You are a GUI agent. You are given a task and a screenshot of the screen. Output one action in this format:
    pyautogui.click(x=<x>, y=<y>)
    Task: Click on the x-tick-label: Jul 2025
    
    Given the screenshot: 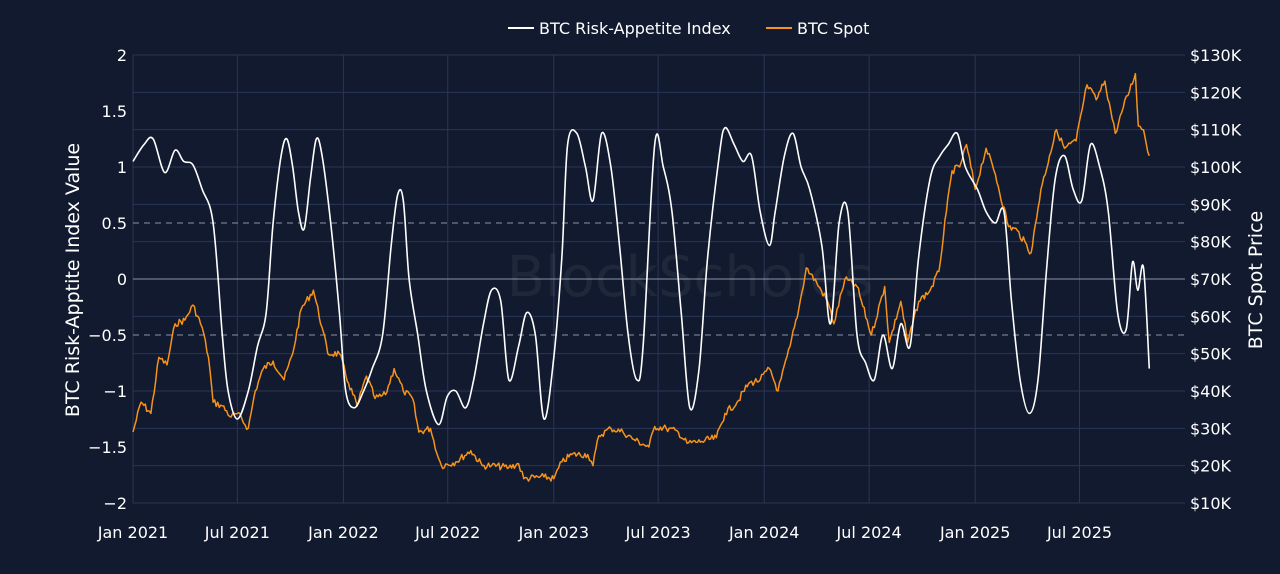 What is the action you would take?
    pyautogui.click(x=1079, y=532)
    